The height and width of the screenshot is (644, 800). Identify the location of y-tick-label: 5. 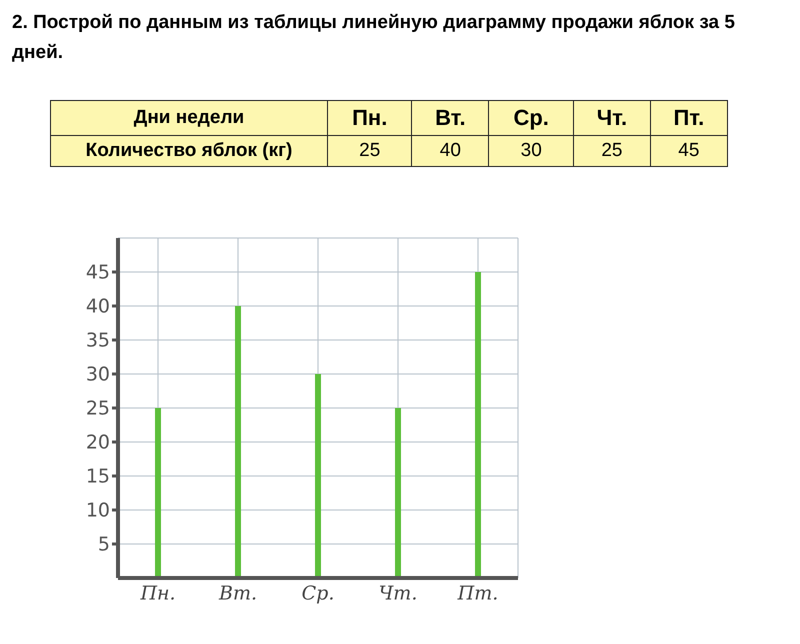
(104, 545).